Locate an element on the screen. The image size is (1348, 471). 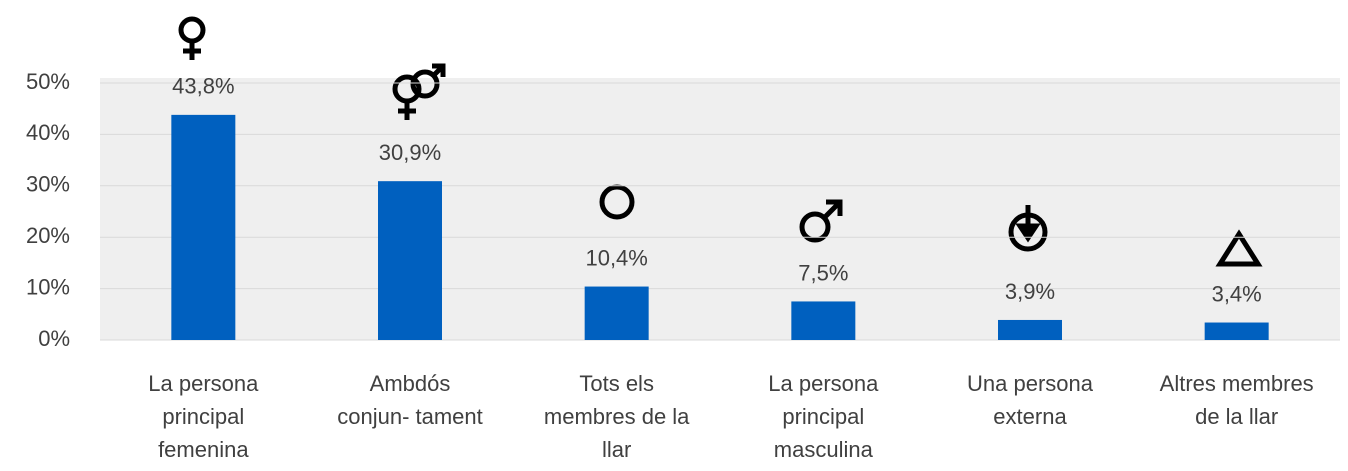
icon-external is located at coordinates (1028, 228).